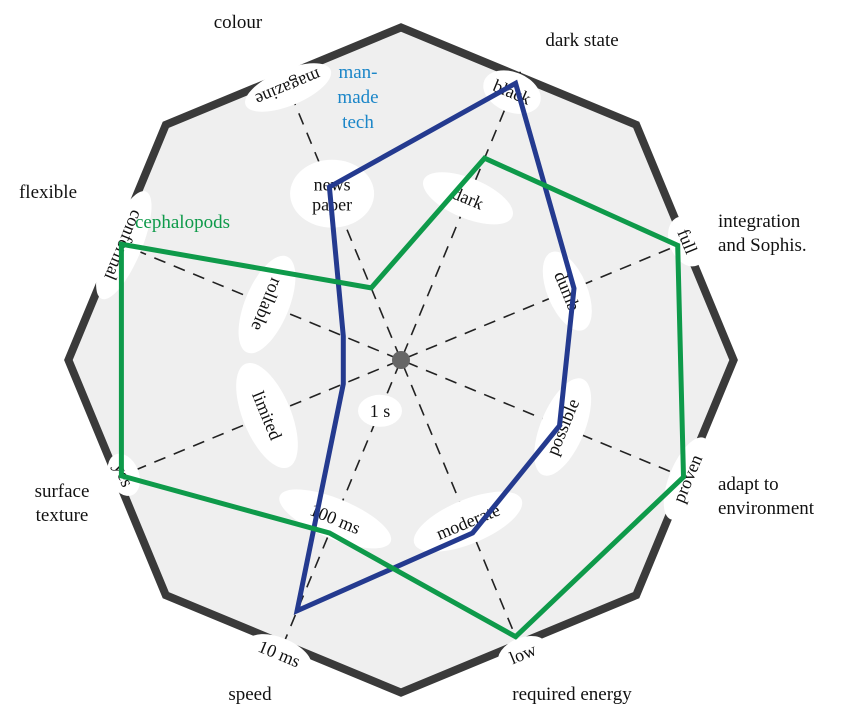 This screenshot has height=708, width=842. Describe the element at coordinates (238, 22) in the screenshot. I see `axis-name: colour` at that location.